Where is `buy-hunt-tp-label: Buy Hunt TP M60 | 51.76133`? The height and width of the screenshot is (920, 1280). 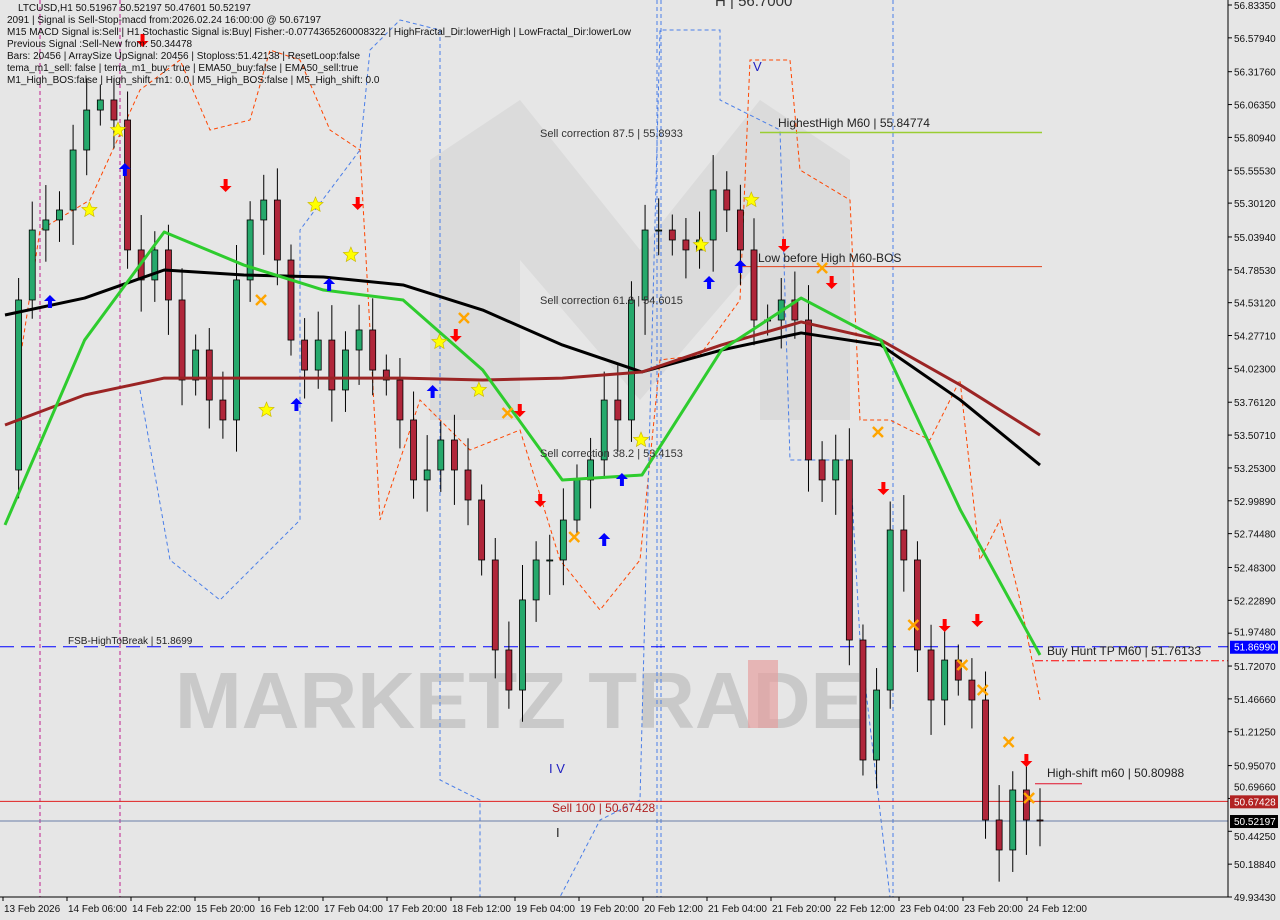 buy-hunt-tp-label: Buy Hunt TP M60 | 51.76133 is located at coordinates (1124, 651).